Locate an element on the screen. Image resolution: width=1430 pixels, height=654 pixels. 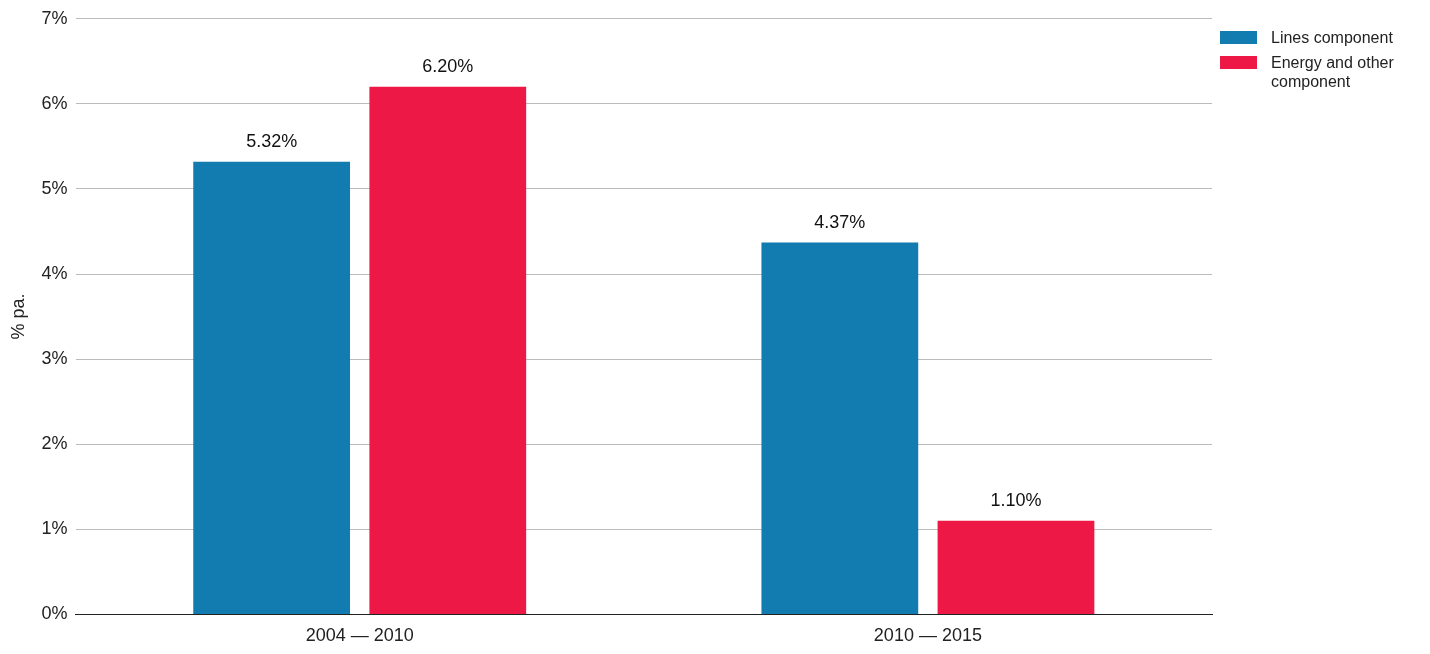
y-tick-label: 7% is located at coordinates (54, 17).